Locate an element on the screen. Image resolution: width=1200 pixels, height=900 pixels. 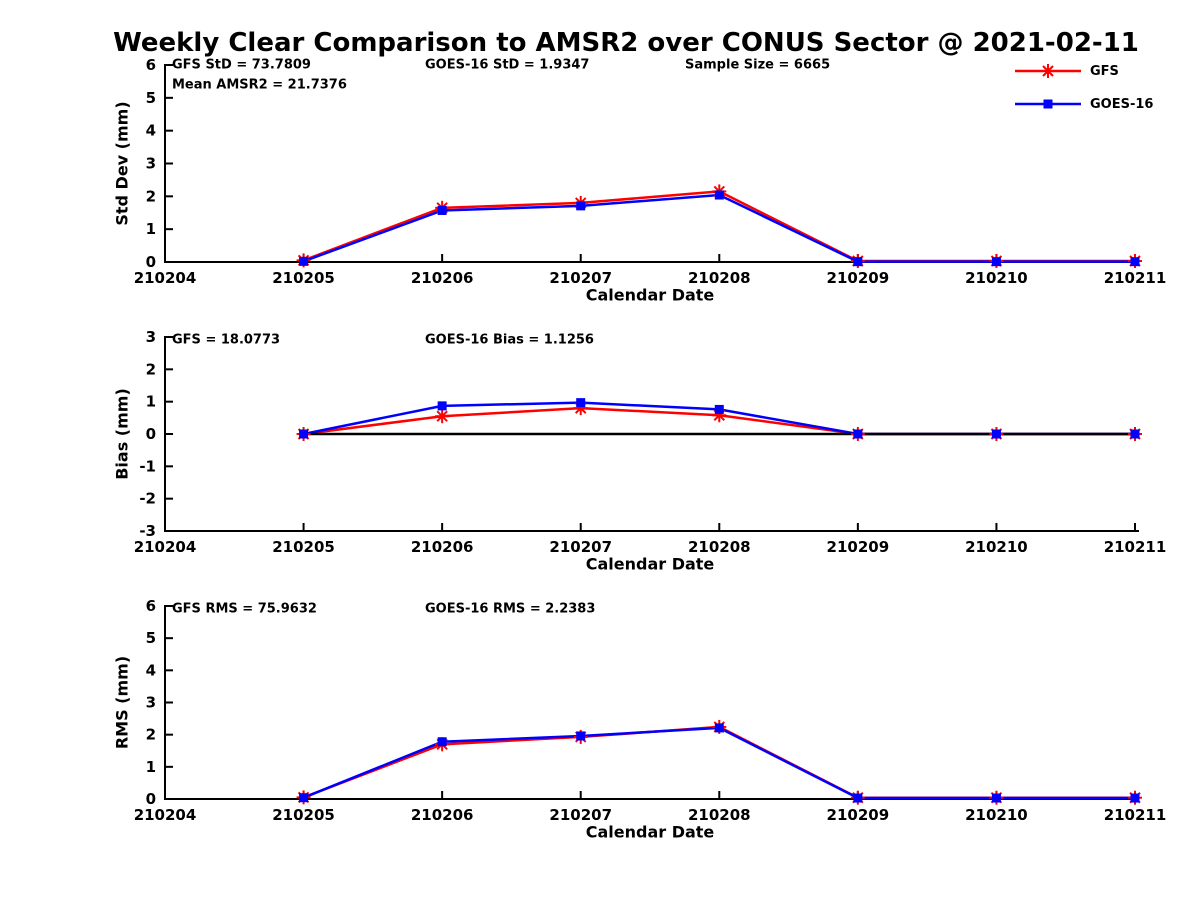
y-axis-label: Std Dev (mm) is located at coordinates (122, 163).